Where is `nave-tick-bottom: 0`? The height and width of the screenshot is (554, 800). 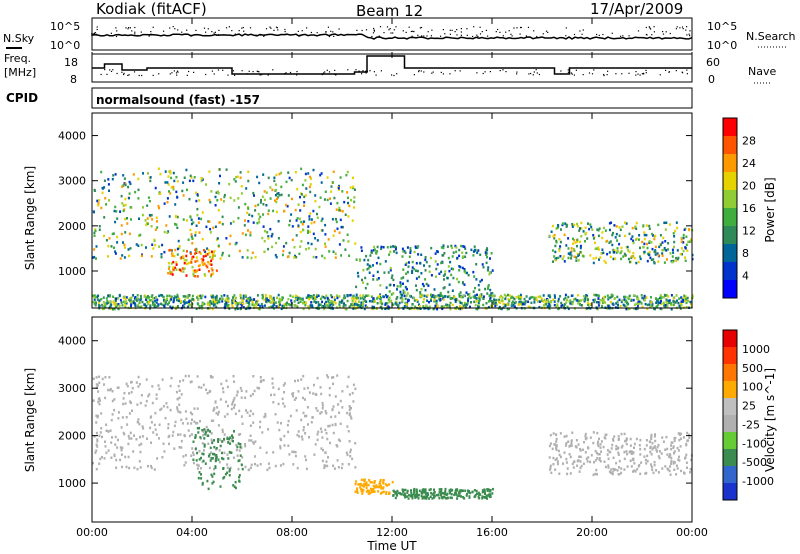 nave-tick-bottom: 0 is located at coordinates (711, 79).